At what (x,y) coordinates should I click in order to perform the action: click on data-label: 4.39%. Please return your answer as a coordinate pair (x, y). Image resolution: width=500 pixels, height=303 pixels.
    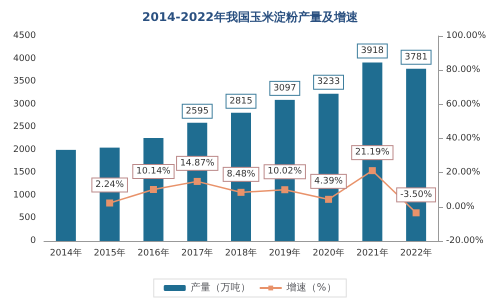
    Looking at the image, I should click on (329, 181).